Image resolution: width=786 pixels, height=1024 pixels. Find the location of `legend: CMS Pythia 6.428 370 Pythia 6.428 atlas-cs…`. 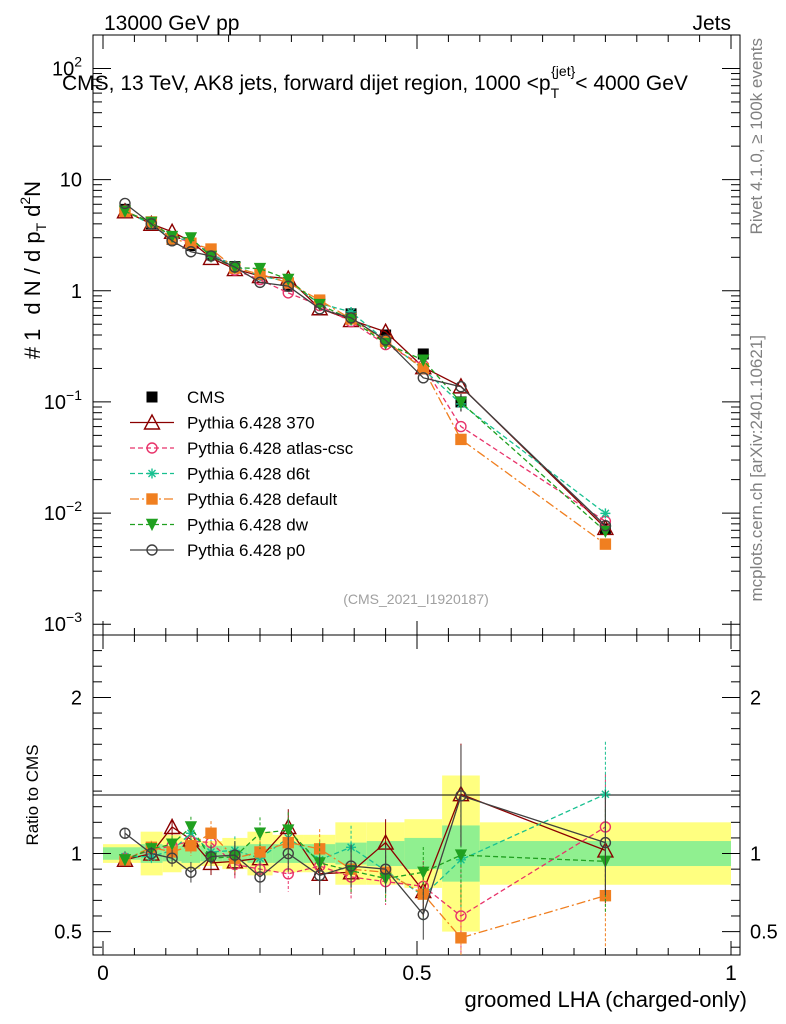

legend: CMS Pythia 6.428 370 Pythia 6.428 atlas-cs… is located at coordinates (242, 474).